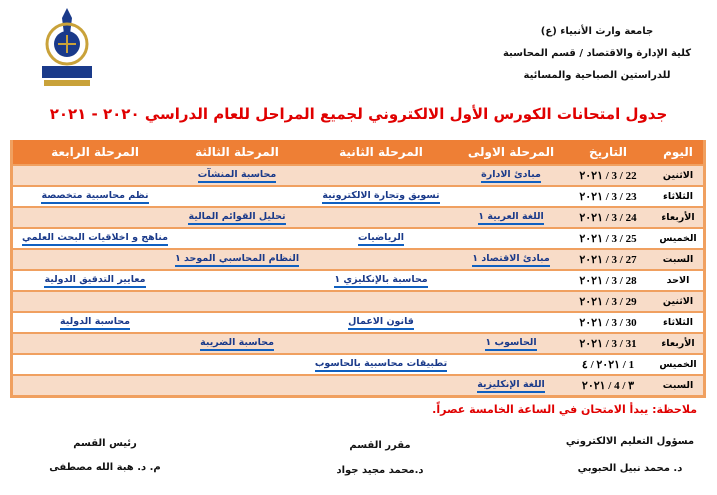  What do you see at coordinates (608, 386) in the screenshot?
I see `date-cell: ٢٠٢١ / 4 / ٣` at bounding box center [608, 386].